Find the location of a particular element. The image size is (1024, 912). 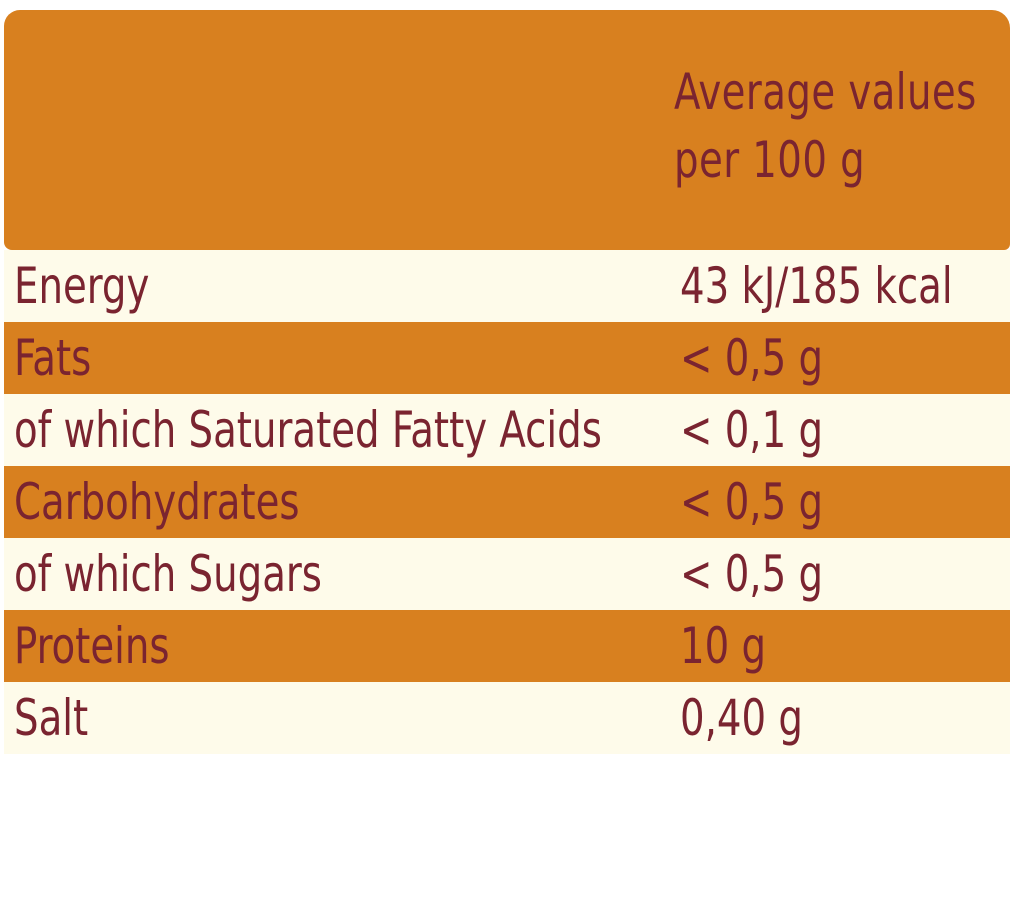

header-line-2: per 100 g is located at coordinates (770, 160).